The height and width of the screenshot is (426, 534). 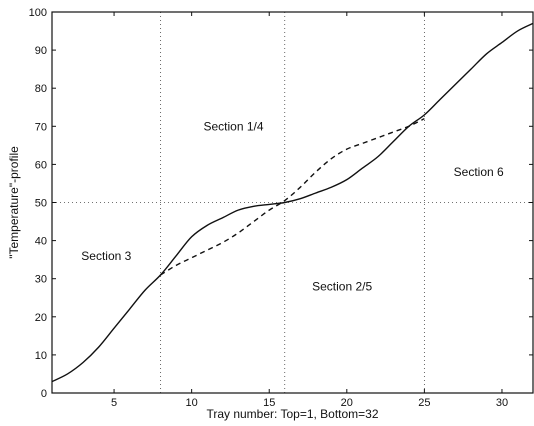 I want to click on y-tick-label: 80, so click(x=41, y=89).